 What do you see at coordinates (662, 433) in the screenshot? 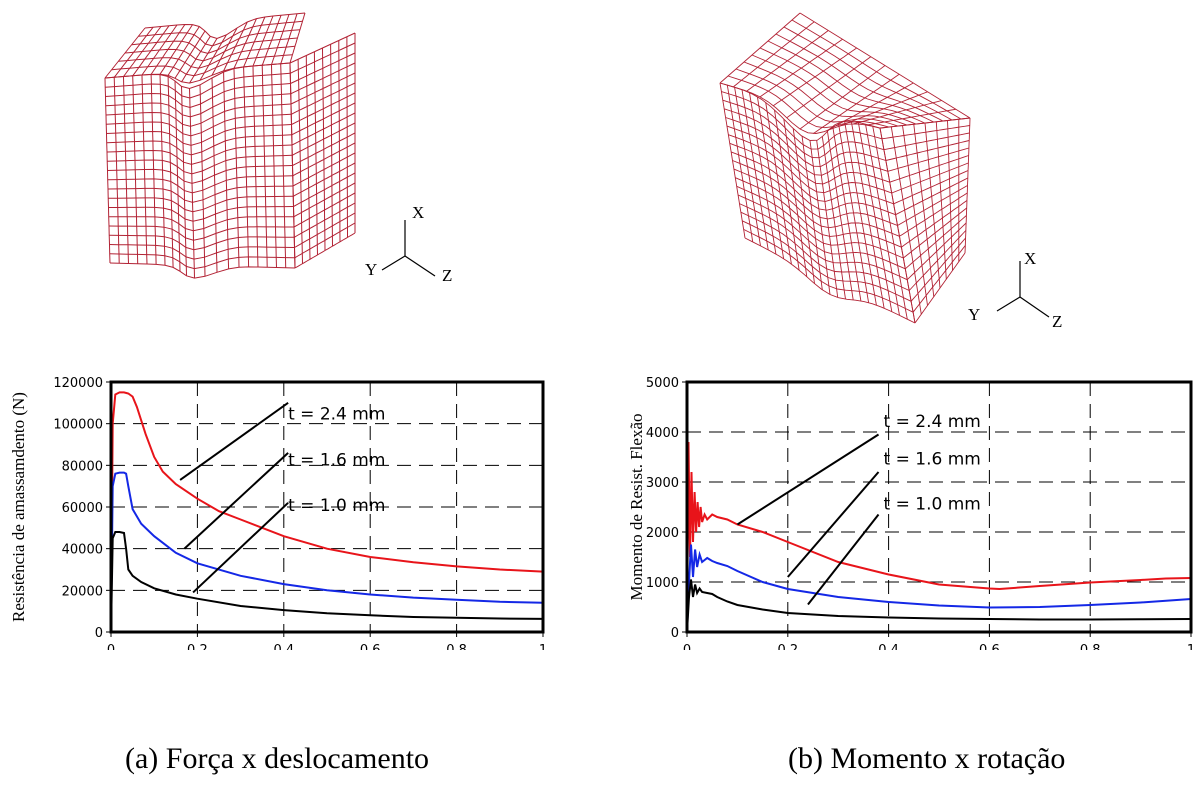
I see `y-tick-label: 4000` at bounding box center [662, 433].